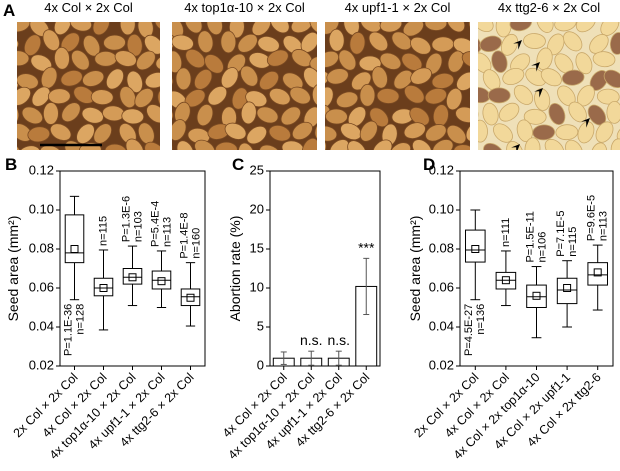  Describe the element at coordinates (9, 10) in the screenshot. I see `panel-label: A` at that location.